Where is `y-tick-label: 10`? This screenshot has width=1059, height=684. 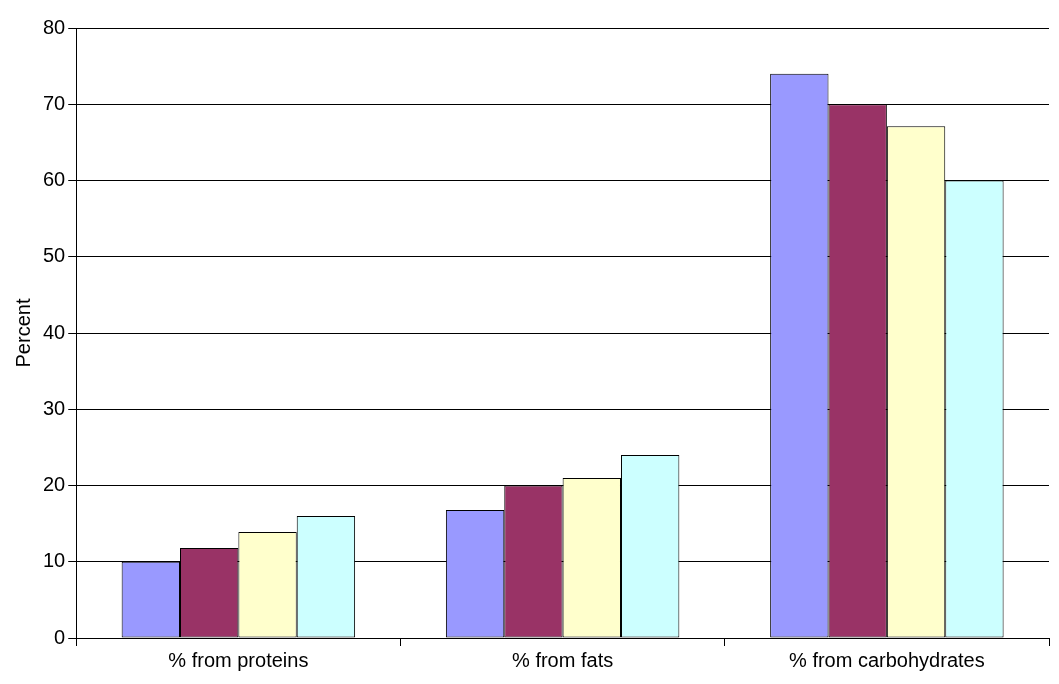
y-tick-label: 10 is located at coordinates (54, 560).